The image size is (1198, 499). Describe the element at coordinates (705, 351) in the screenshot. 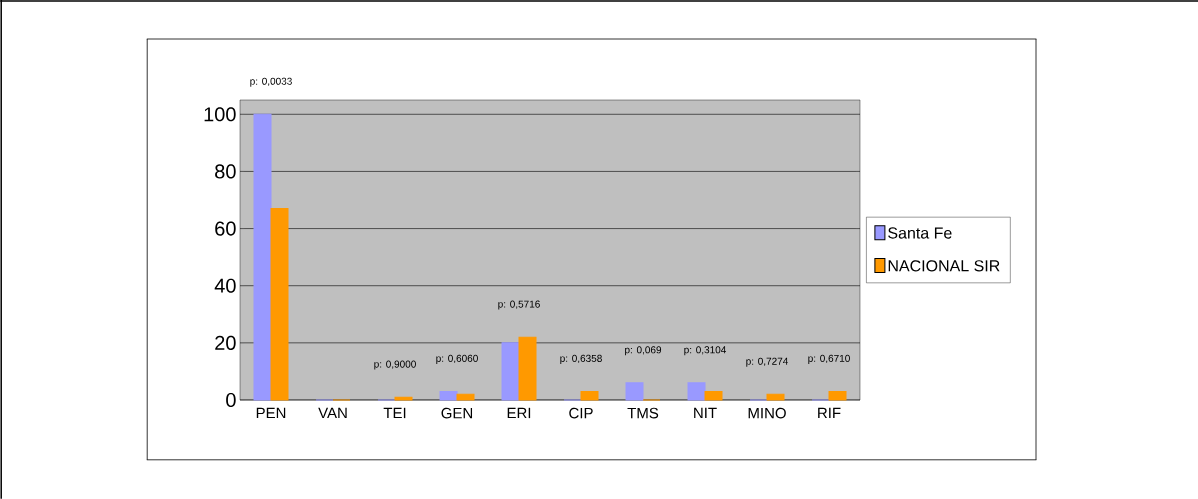

I see `annotation: p: 0,3104` at that location.